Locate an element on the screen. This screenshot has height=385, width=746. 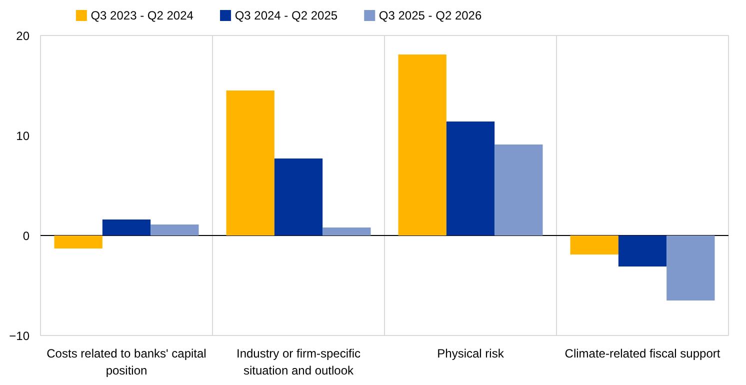
x-tick-label: Climate-related fiscal support is located at coordinates (642, 353).